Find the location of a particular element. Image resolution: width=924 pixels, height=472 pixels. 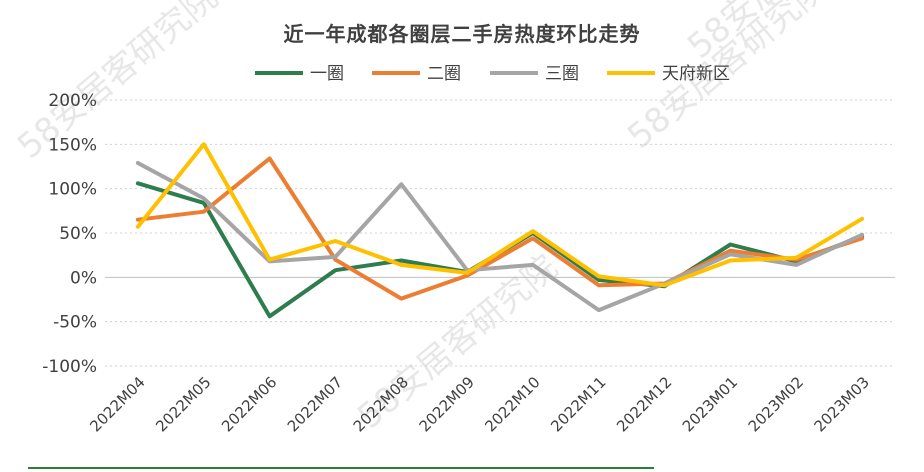

legend-label: 二圈 is located at coordinates (444, 74).